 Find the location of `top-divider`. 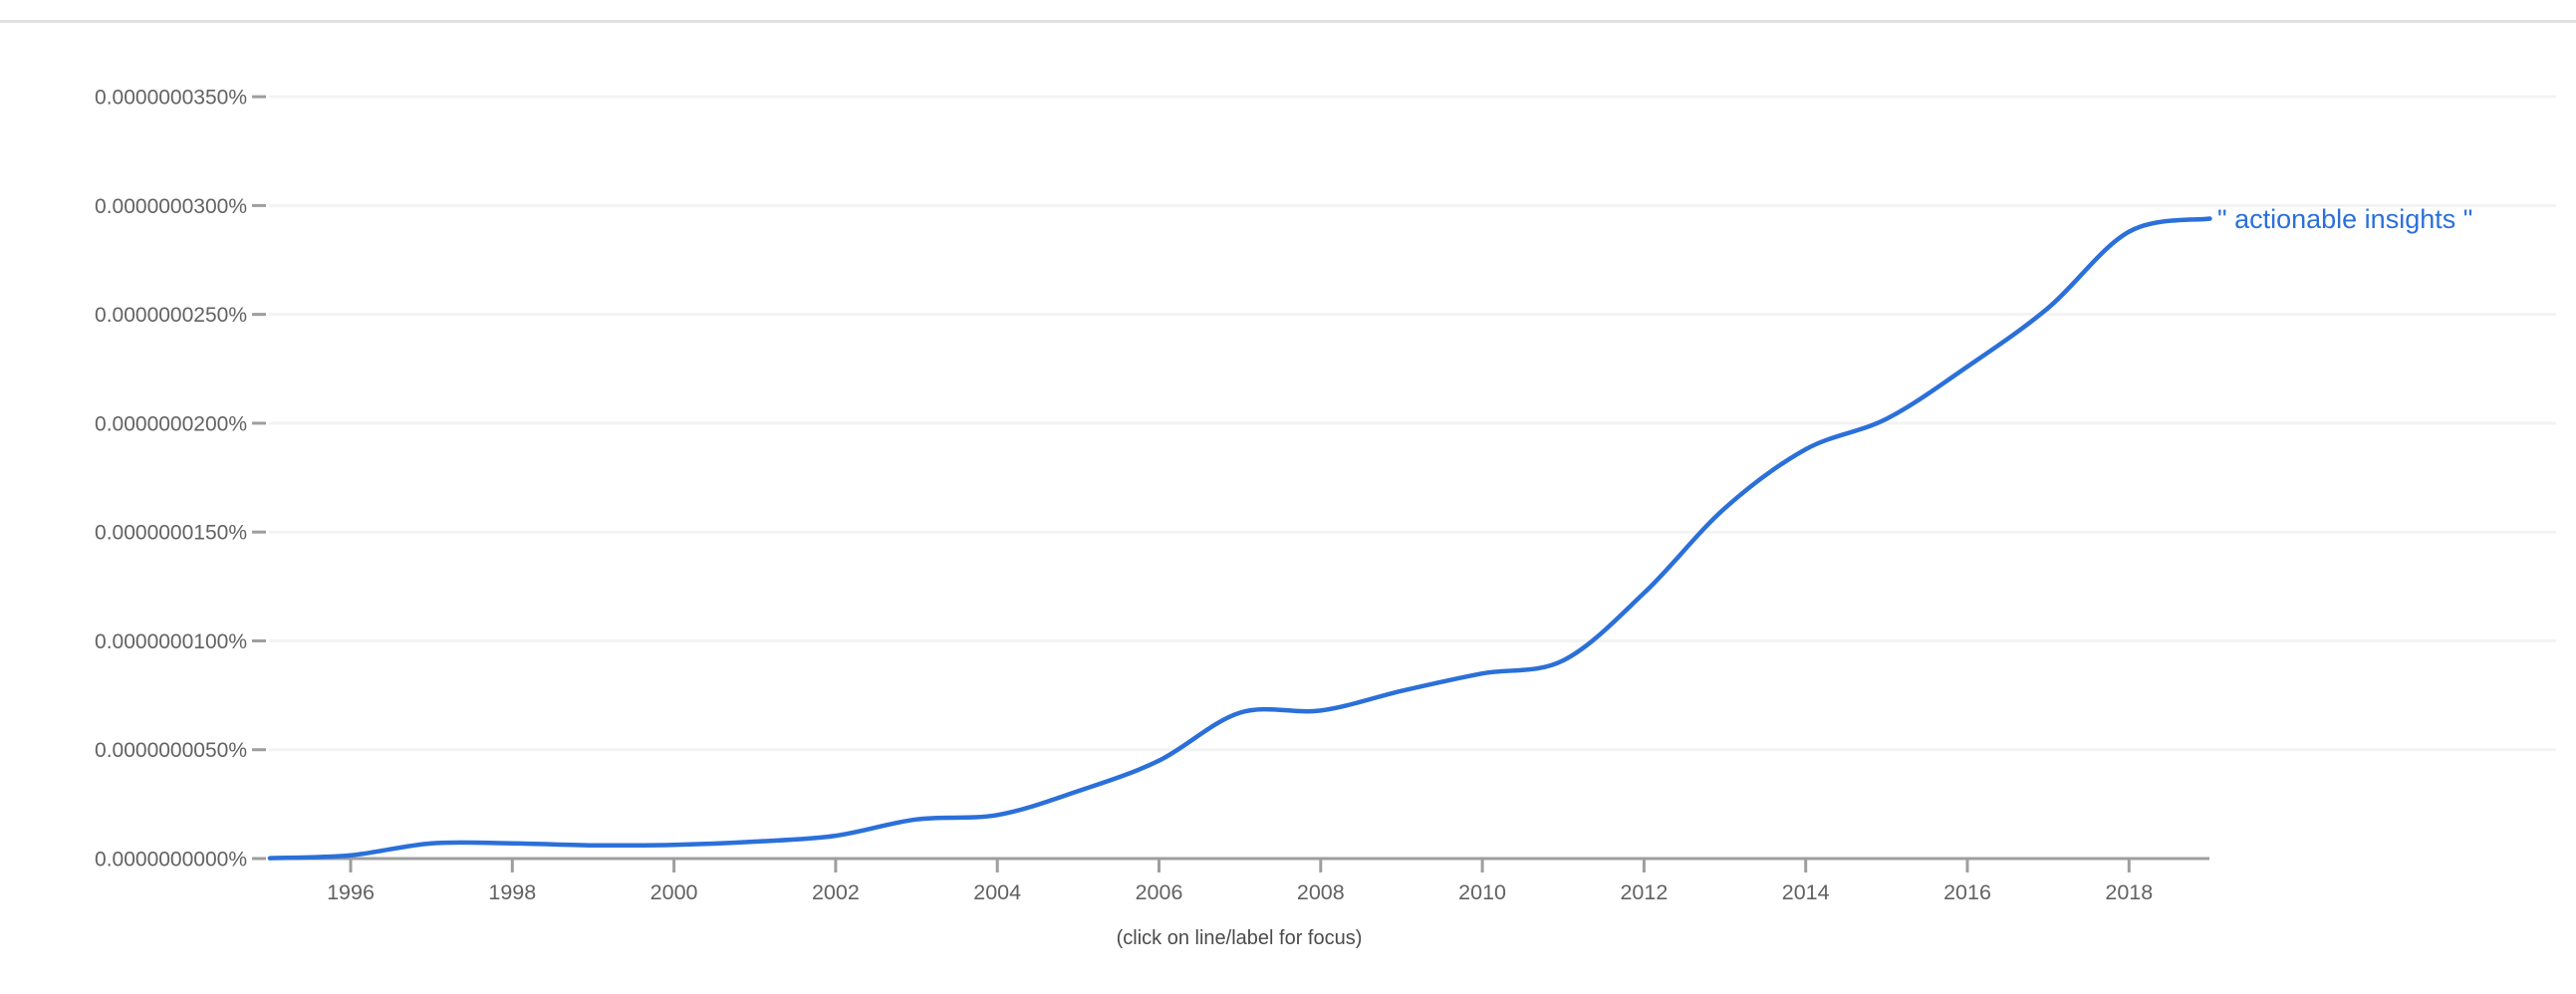

top-divider is located at coordinates (1288, 21).